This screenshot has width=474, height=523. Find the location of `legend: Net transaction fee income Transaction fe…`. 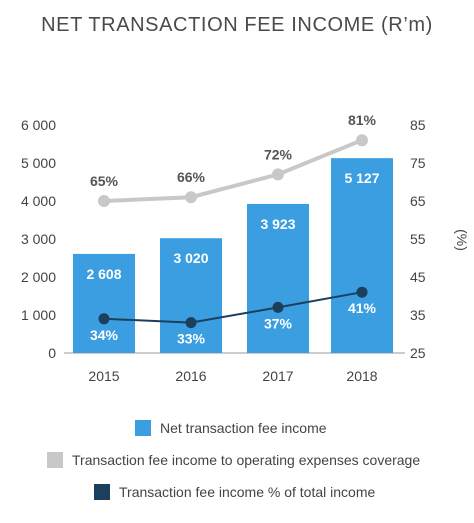

legend: Net transaction fee income Transaction fe… is located at coordinates (233, 460).